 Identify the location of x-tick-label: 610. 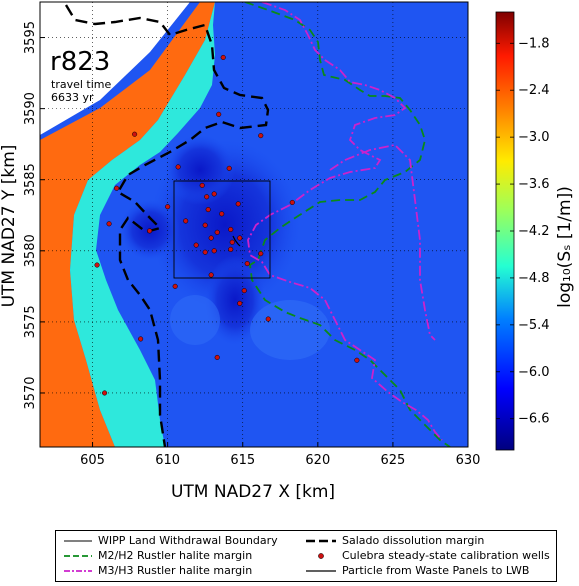
(167, 460).